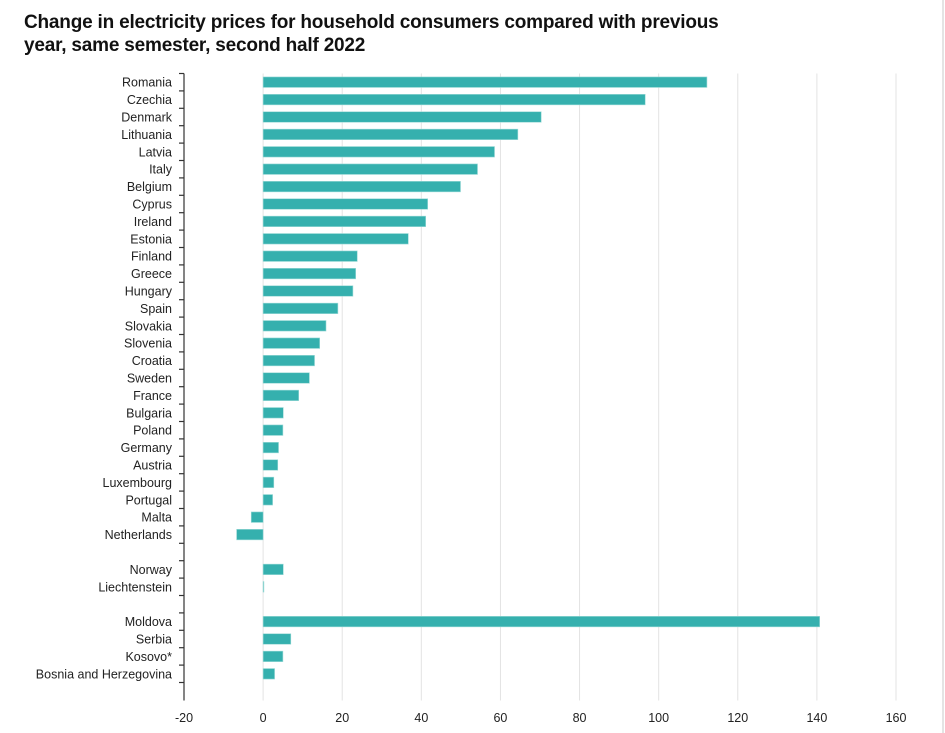 This screenshot has height=733, width=945. Describe the element at coordinates (308, 291) in the screenshot. I see `bar-hungary` at that location.